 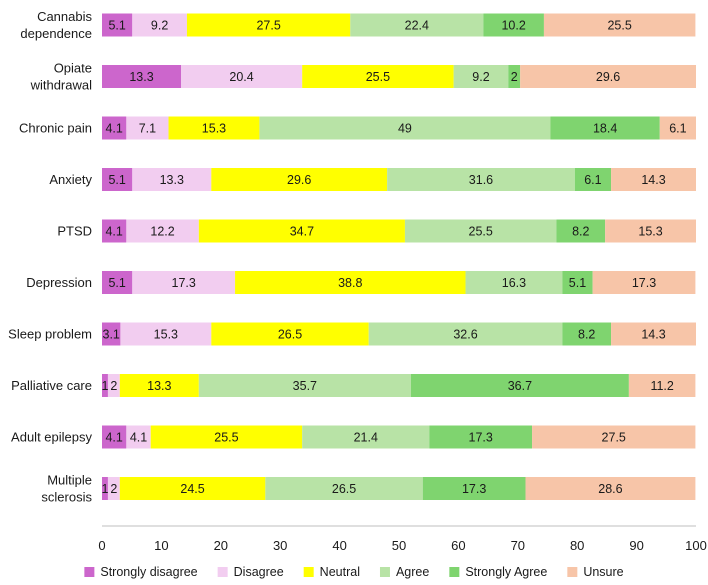 I want to click on legend-label: Strongly Agree, so click(x=506, y=572).